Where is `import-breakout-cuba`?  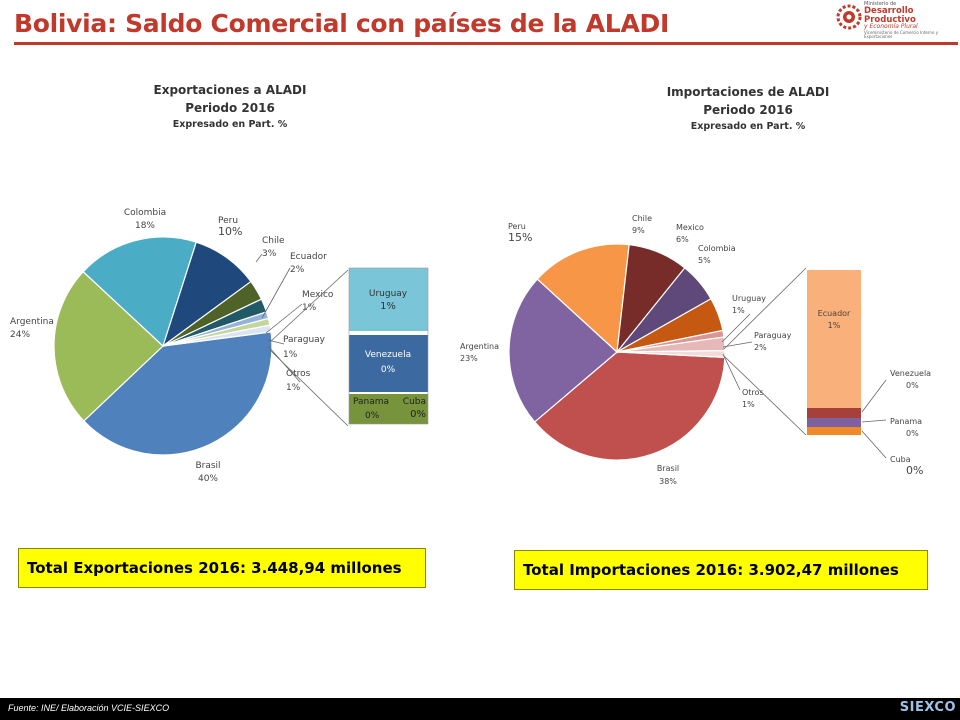 import-breakout-cuba is located at coordinates (834, 431).